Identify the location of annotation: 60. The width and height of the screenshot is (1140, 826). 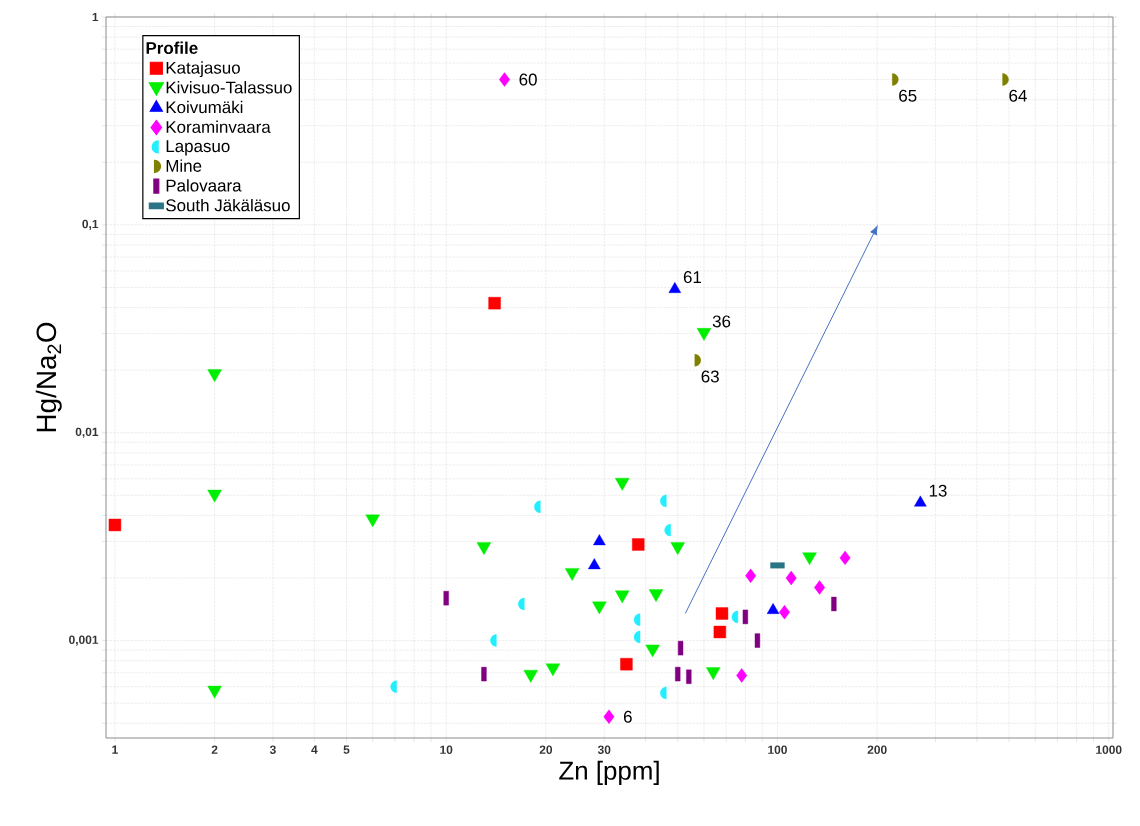
(528, 79).